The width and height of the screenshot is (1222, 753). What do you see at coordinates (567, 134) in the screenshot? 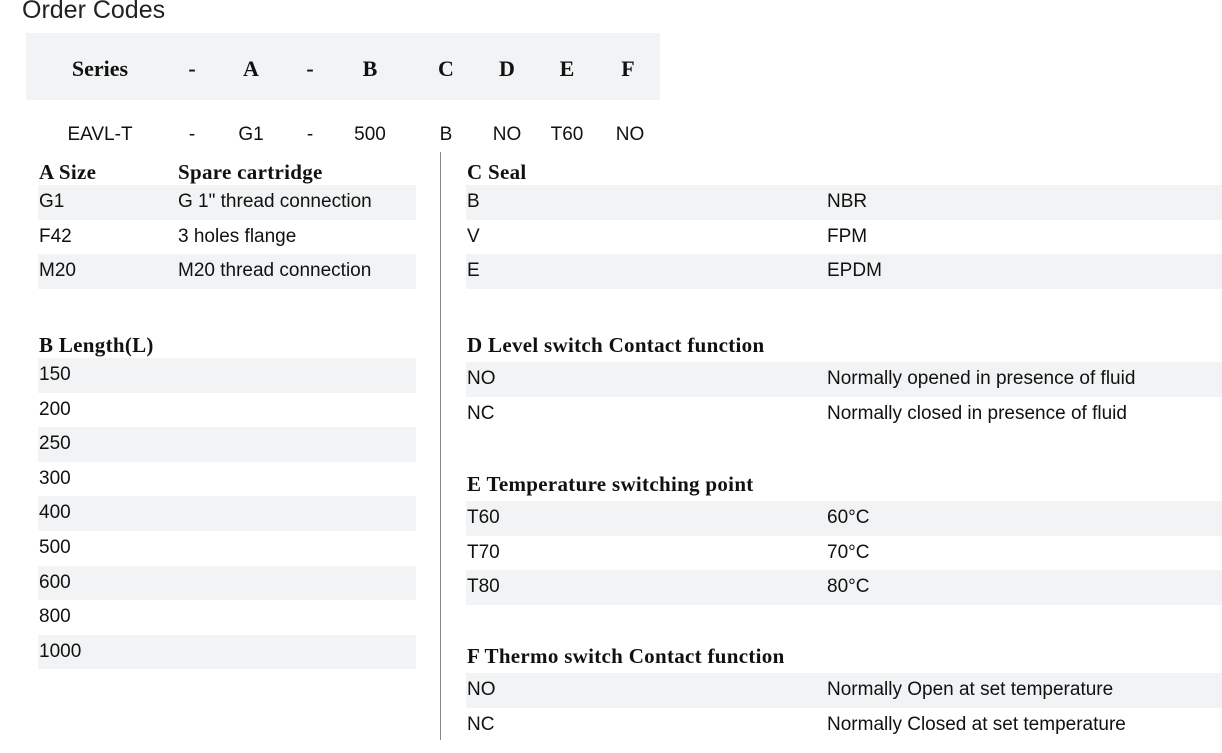
I see `code-example-cell: T60` at bounding box center [567, 134].